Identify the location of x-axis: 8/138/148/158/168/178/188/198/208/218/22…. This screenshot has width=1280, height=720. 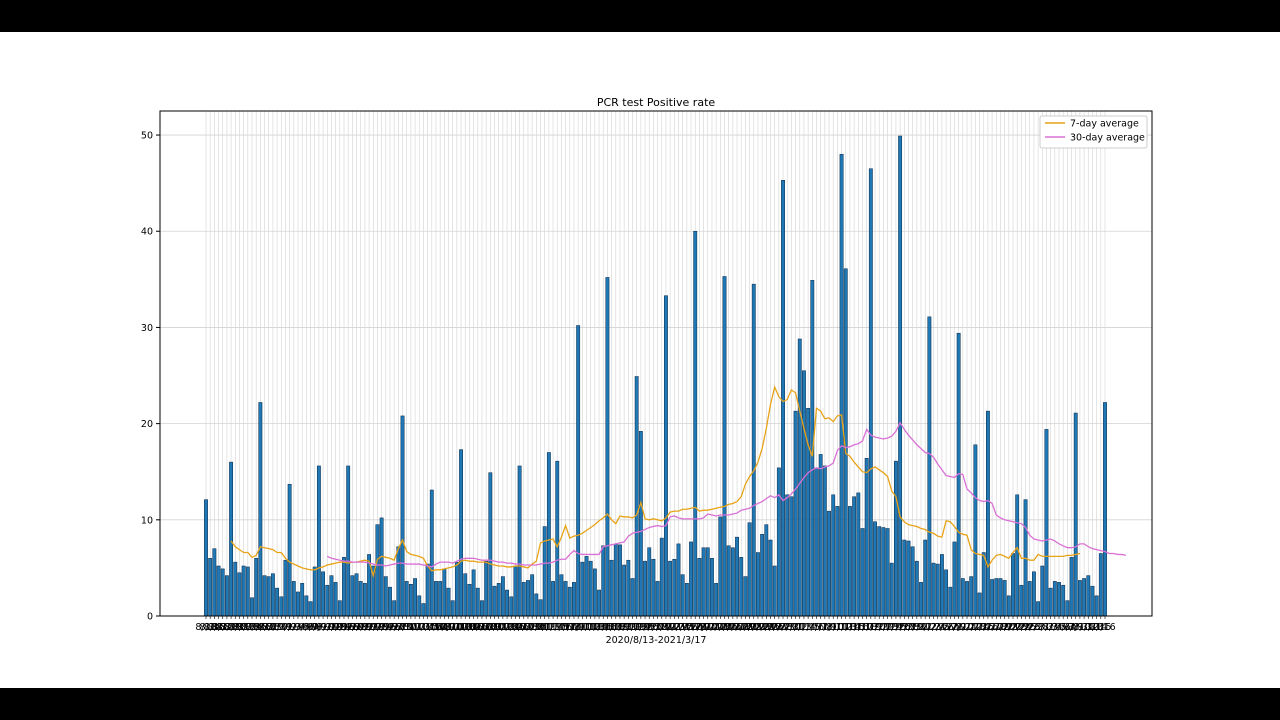
(655, 624).